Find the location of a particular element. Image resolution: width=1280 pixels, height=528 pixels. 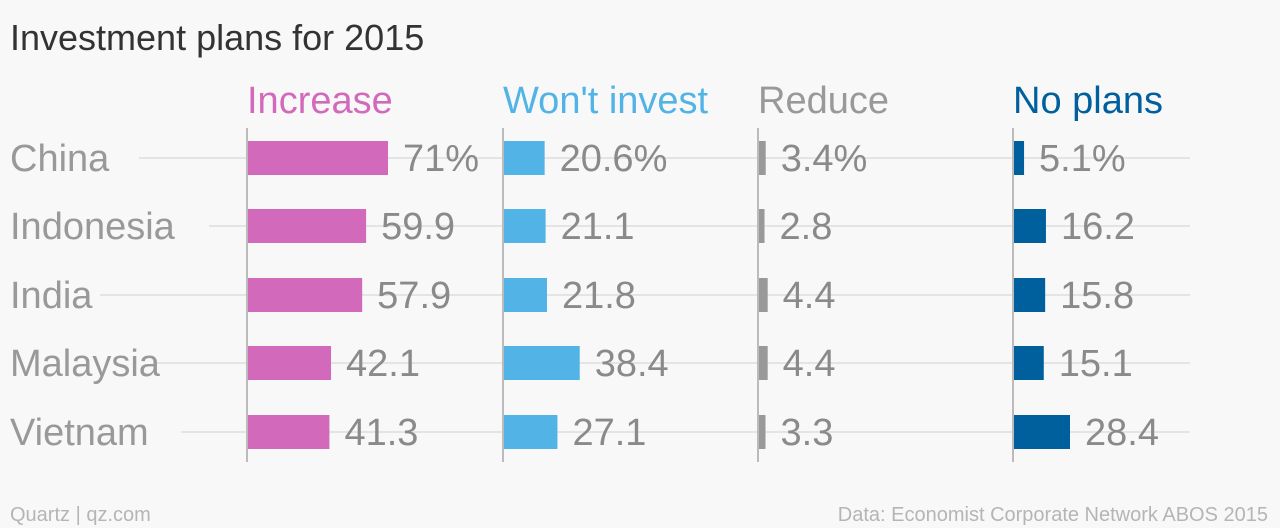

bar-increase-malaysia is located at coordinates (290, 363).